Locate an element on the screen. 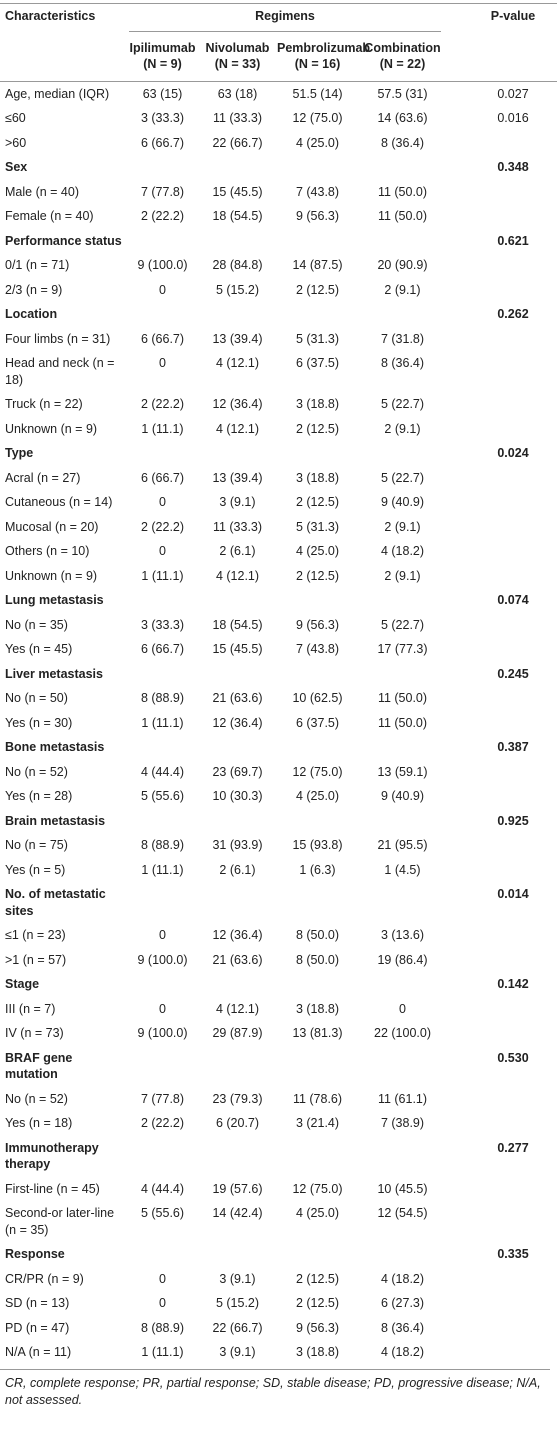 This screenshot has height=1447, width=557. column-name: Nivolumab is located at coordinates (237, 47).